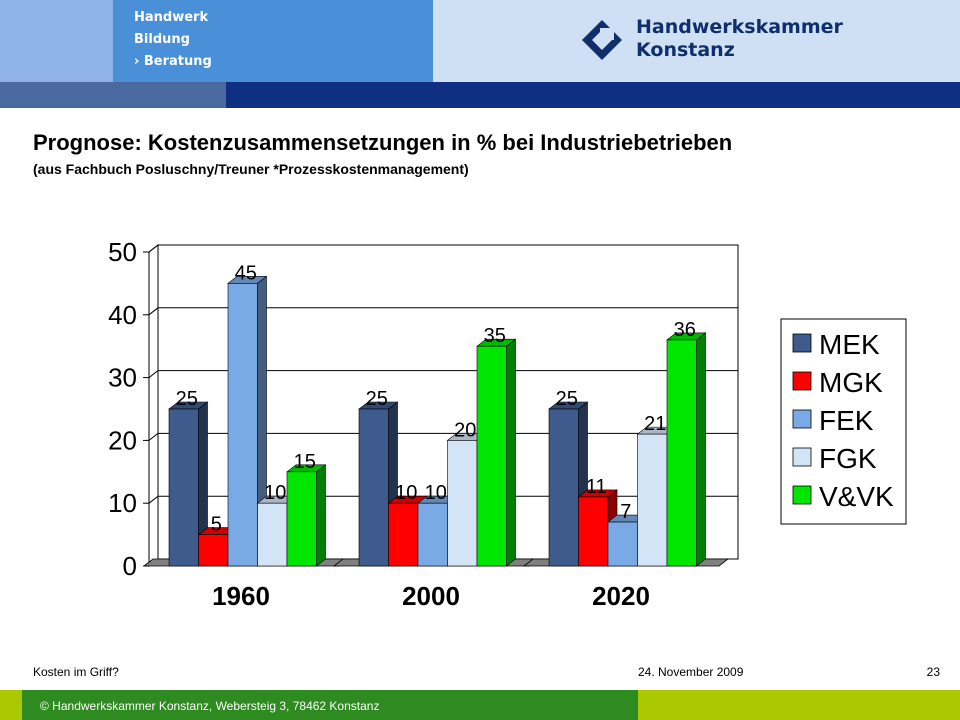  I want to click on y-tick-label: 0, so click(130, 566).